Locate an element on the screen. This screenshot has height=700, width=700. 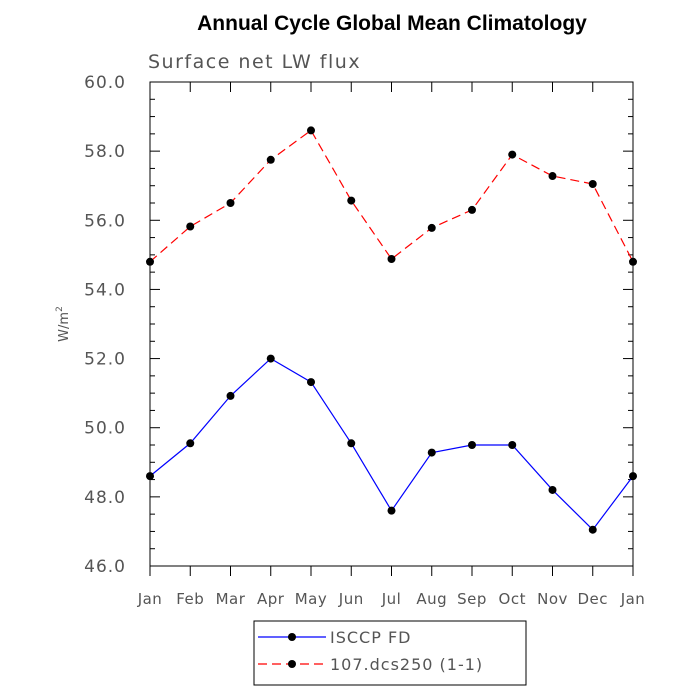
x-tick-label: Mar is located at coordinates (231, 599).